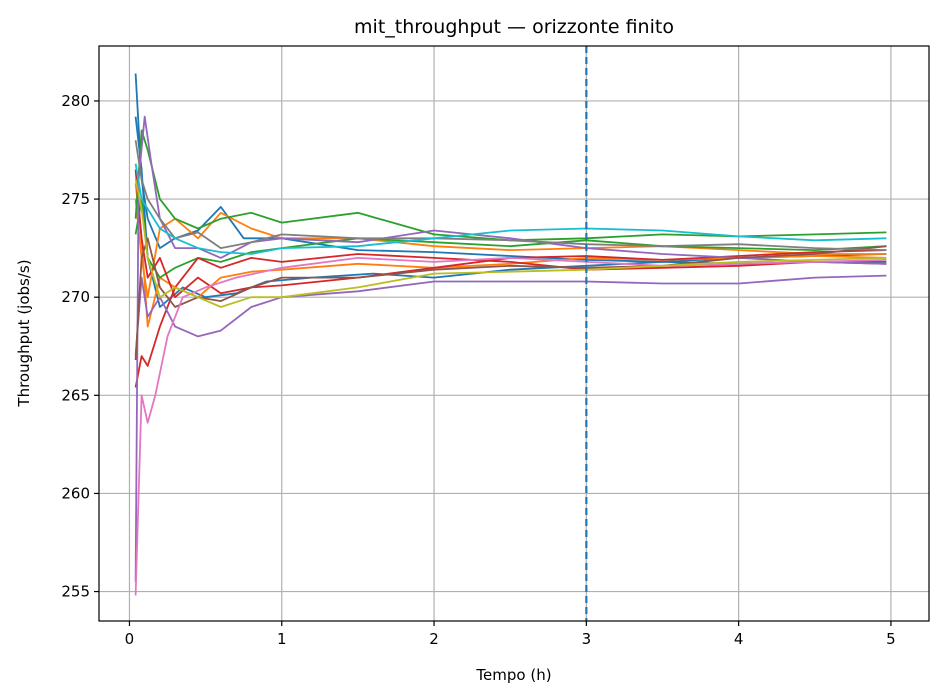 The height and width of the screenshot is (700, 944). I want to click on y-tick-label: 265, so click(75, 395).